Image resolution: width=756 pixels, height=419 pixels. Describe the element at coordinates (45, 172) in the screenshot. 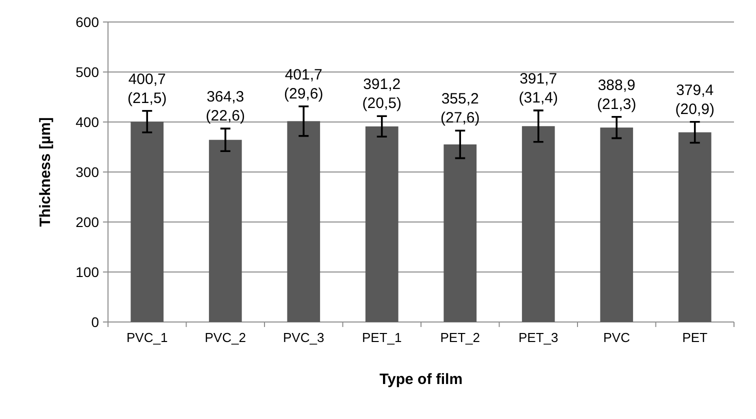

I see `y-axis-title: Thickness [µm]` at that location.